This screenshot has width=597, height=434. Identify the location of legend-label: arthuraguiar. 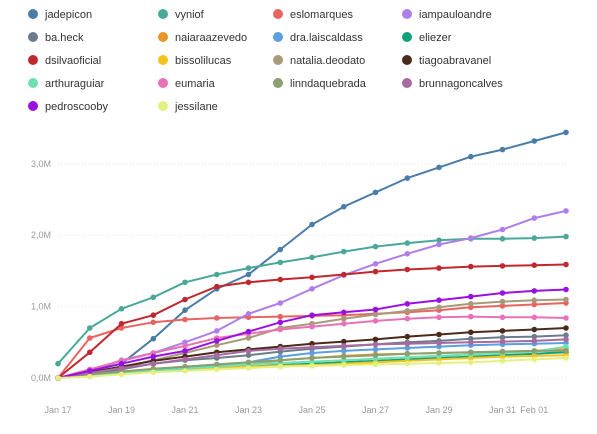
(75, 84).